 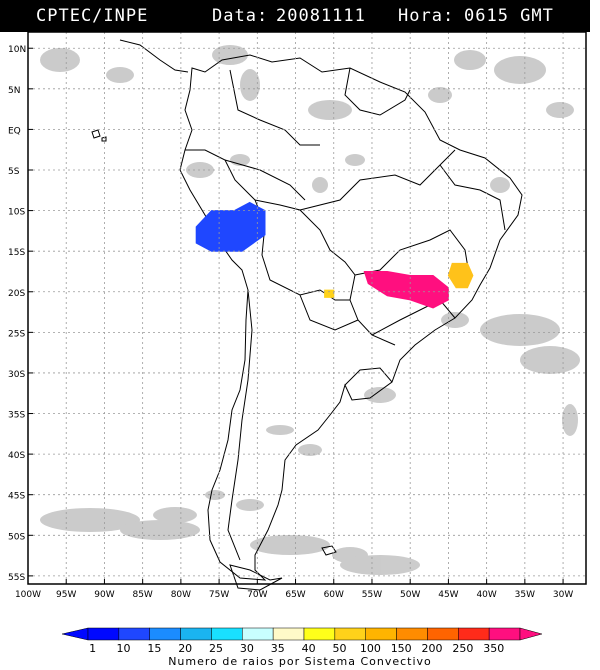 I want to click on lat-label: 30S, so click(x=16, y=375).